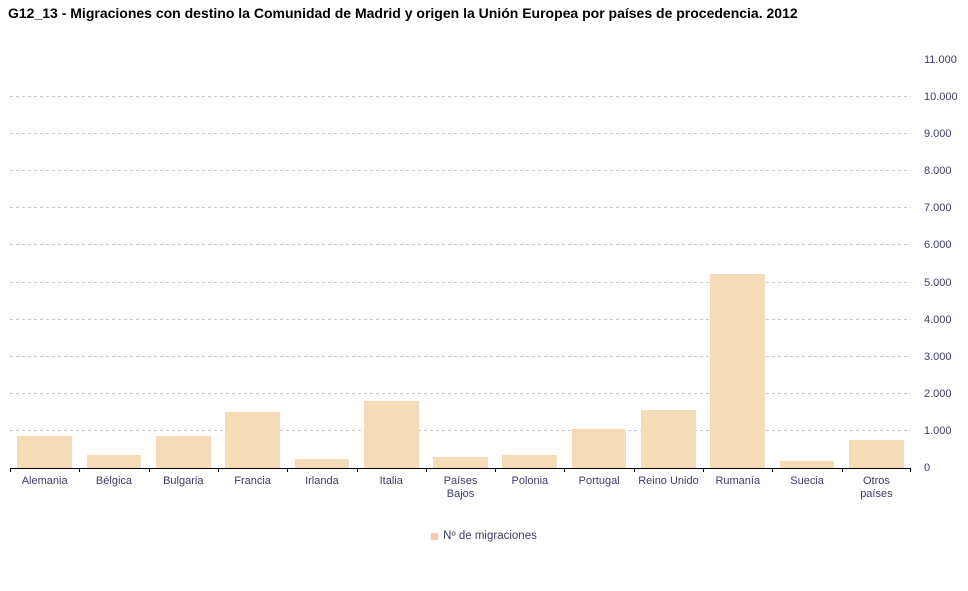 This screenshot has width=968, height=591. I want to click on x-tick-label: Países Bajos, so click(460, 487).